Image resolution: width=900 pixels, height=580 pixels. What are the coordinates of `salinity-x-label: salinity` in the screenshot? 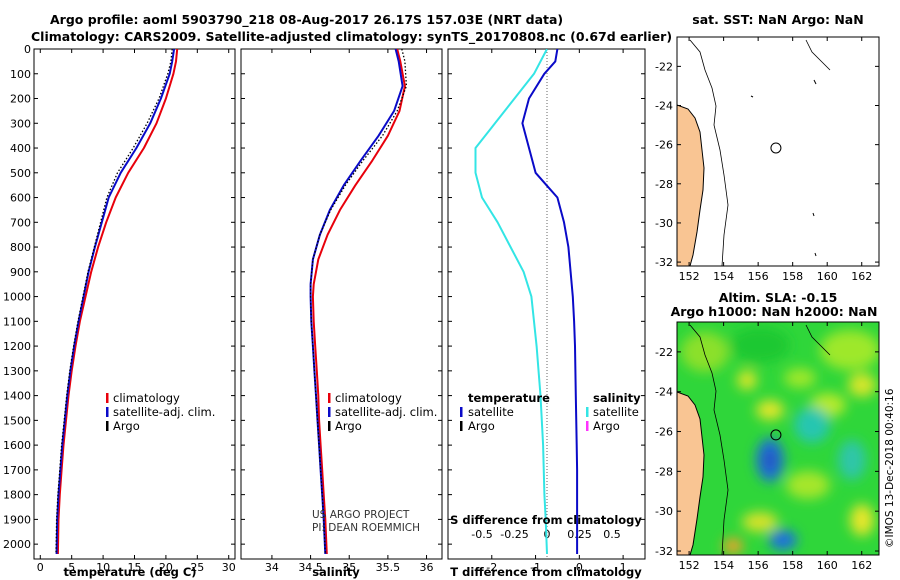 It's located at (336, 572).